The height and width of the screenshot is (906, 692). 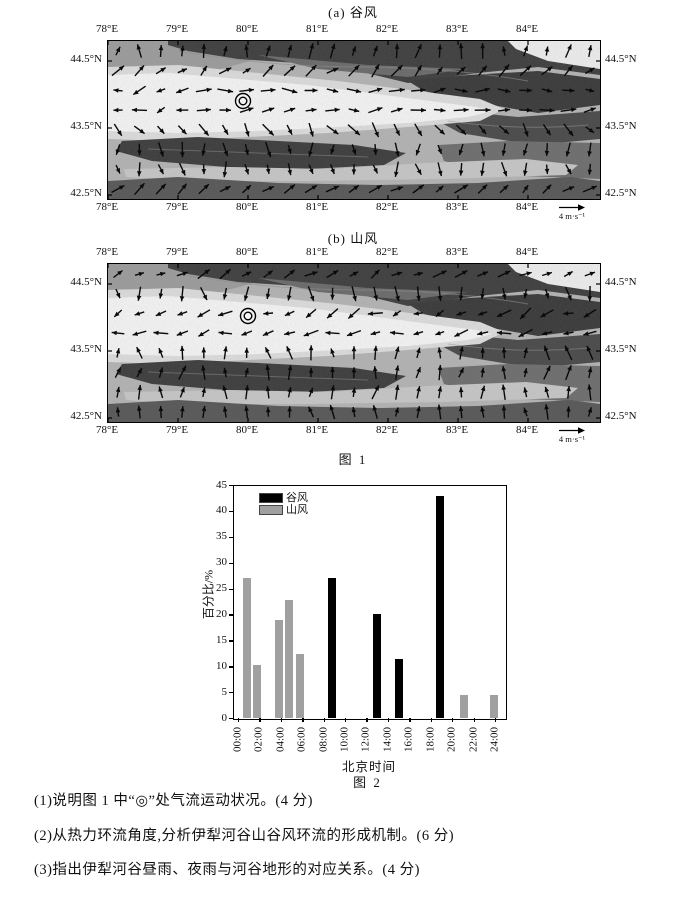 I want to click on x-axis-label: 北京时间, so click(x=368, y=767).